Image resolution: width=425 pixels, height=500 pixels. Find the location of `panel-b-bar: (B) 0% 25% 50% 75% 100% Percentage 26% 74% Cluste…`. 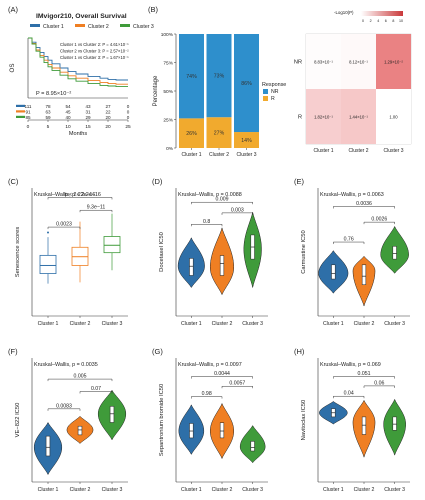

panel-b-bar: (B) 0% 25% 50% 75% 100% Percentage 26% 74% Cluste… is located at coordinates (217, 81).